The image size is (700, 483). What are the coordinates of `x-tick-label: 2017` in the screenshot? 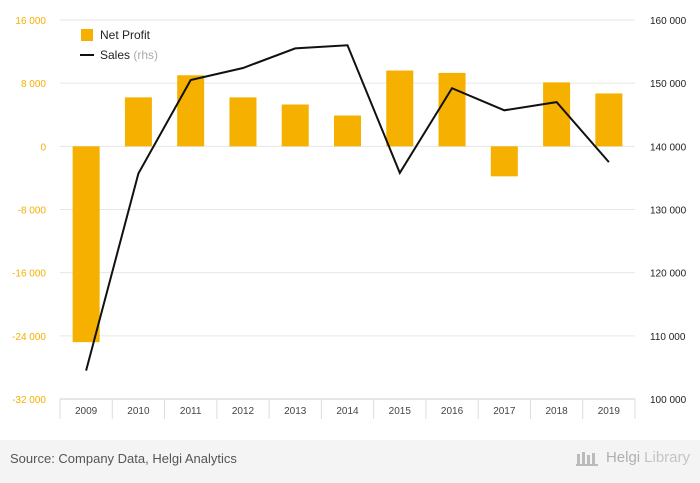 It's located at (504, 411).